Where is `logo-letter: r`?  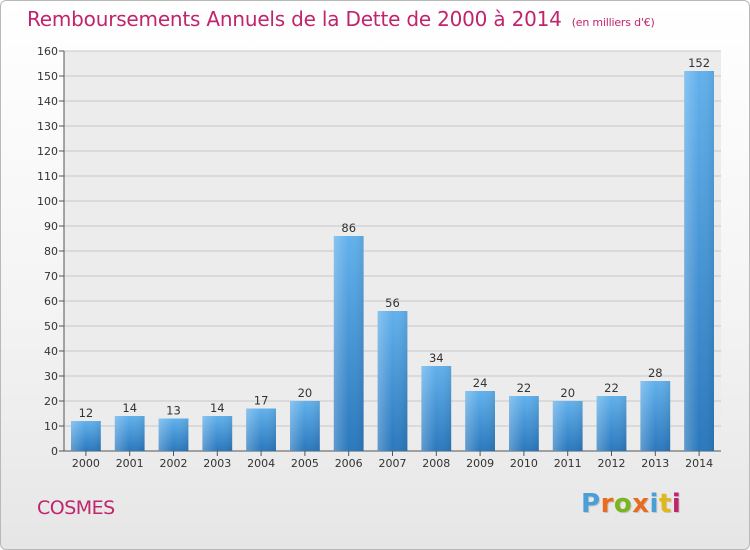
logo-letter: r is located at coordinates (607, 504).